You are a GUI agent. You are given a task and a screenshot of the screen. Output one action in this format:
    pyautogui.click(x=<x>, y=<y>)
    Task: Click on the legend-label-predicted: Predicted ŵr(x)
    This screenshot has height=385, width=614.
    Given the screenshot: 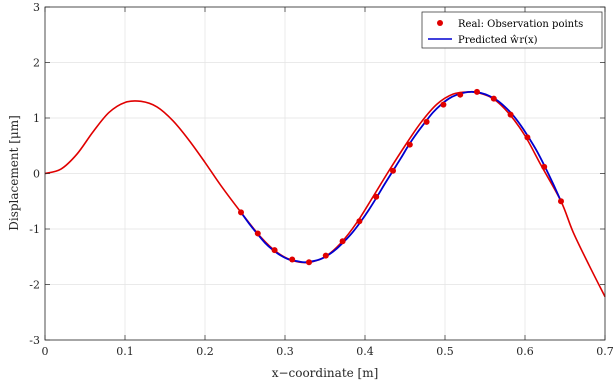 What is the action you would take?
    pyautogui.click(x=498, y=40)
    